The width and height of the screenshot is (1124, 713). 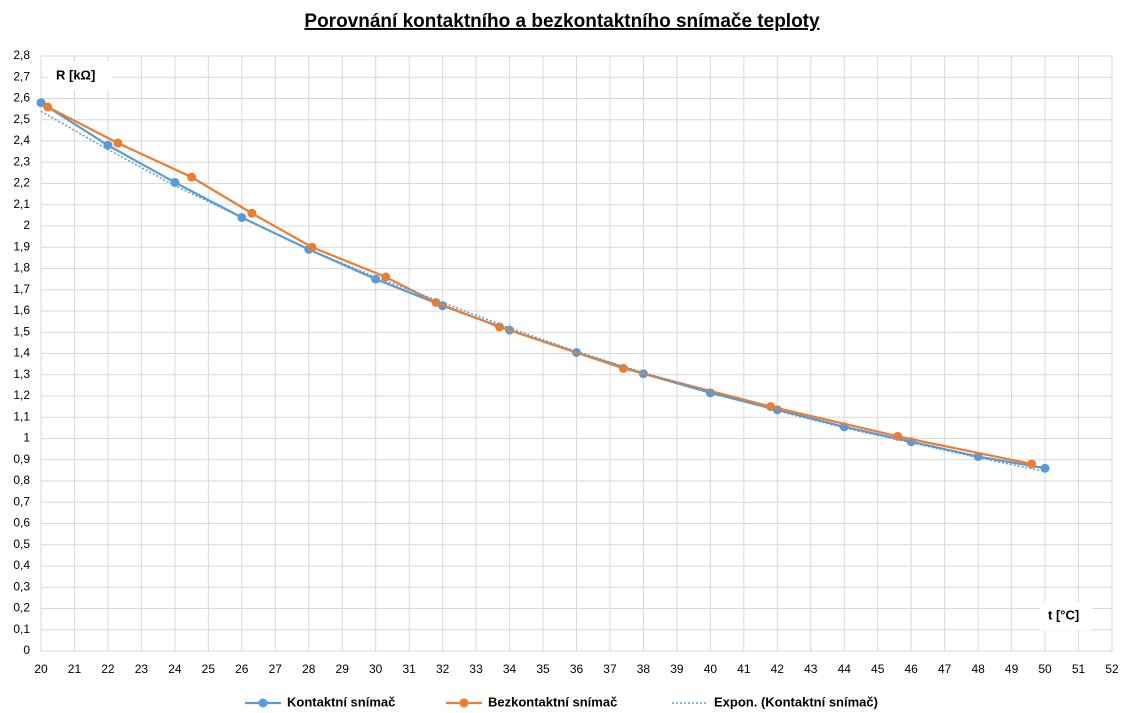 What do you see at coordinates (21, 586) in the screenshot?
I see `y-tick-label: 0,3` at bounding box center [21, 586].